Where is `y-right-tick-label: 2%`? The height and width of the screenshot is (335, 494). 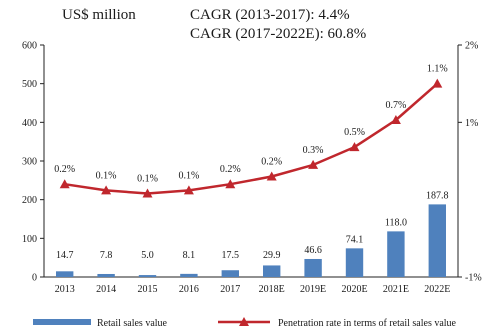
y-right-tick-label: 2% is located at coordinates (471, 46).